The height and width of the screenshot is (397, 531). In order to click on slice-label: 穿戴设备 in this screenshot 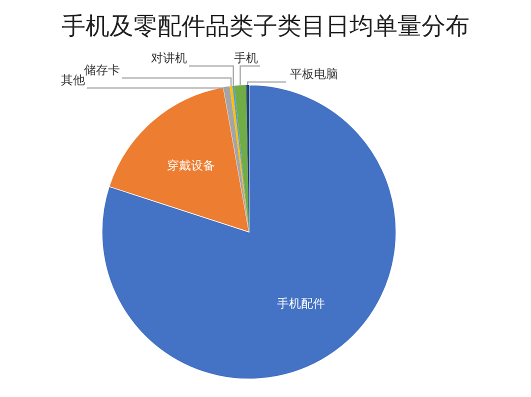, I will do `click(191, 165)`.